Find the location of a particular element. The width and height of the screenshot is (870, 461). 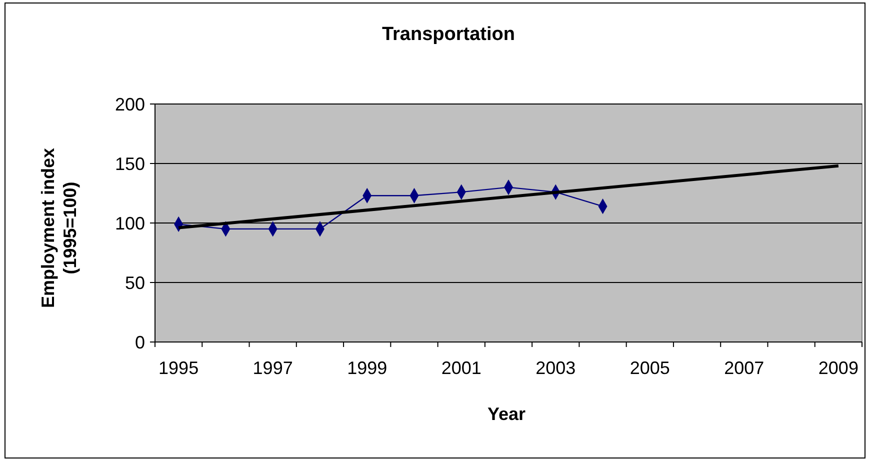

y-tick-label: 200 is located at coordinates (129, 104).